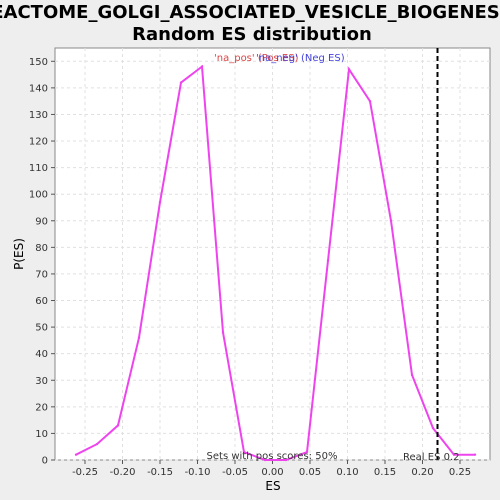 The height and width of the screenshot is (500, 500). What do you see at coordinates (38, 88) in the screenshot?
I see `y-tick-label: 140` at bounding box center [38, 88].